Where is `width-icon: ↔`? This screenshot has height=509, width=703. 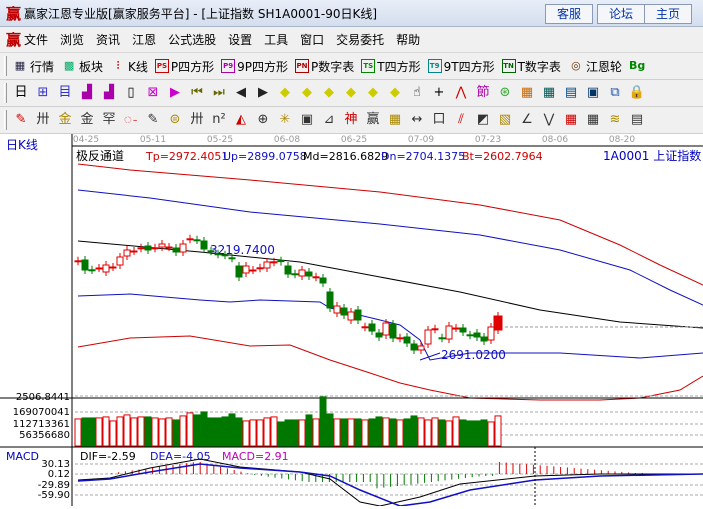
width-icon: ↔ is located at coordinates (417, 119).